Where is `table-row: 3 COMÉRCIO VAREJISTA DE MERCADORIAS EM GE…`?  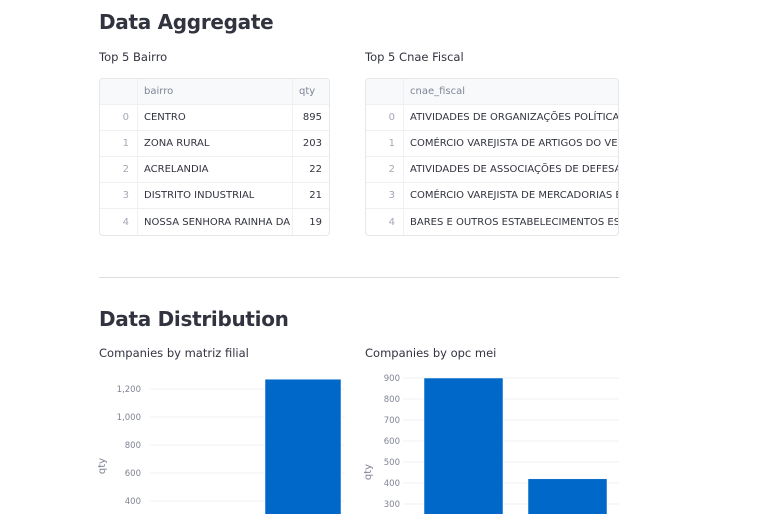 table-row: 3 COMÉRCIO VAREJISTA DE MERCADORIAS EM GE… is located at coordinates (492, 196).